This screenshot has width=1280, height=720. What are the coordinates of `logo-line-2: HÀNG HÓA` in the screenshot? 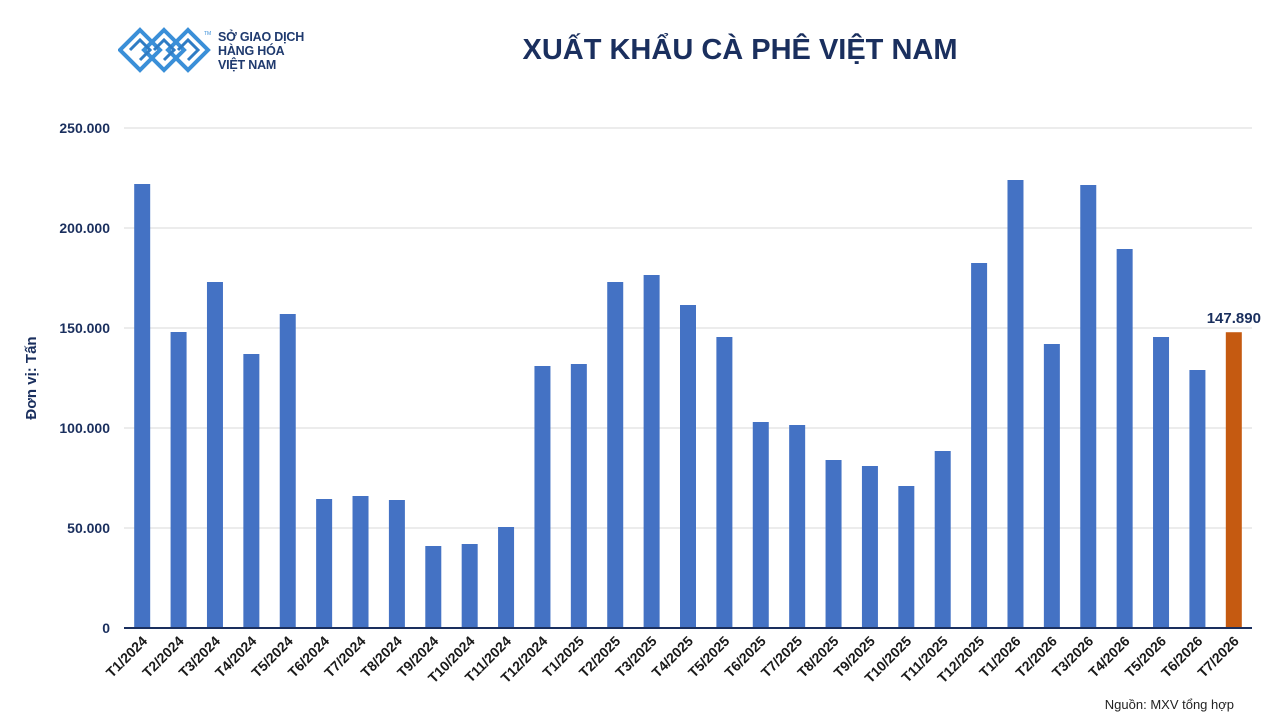 It's located at (251, 51).